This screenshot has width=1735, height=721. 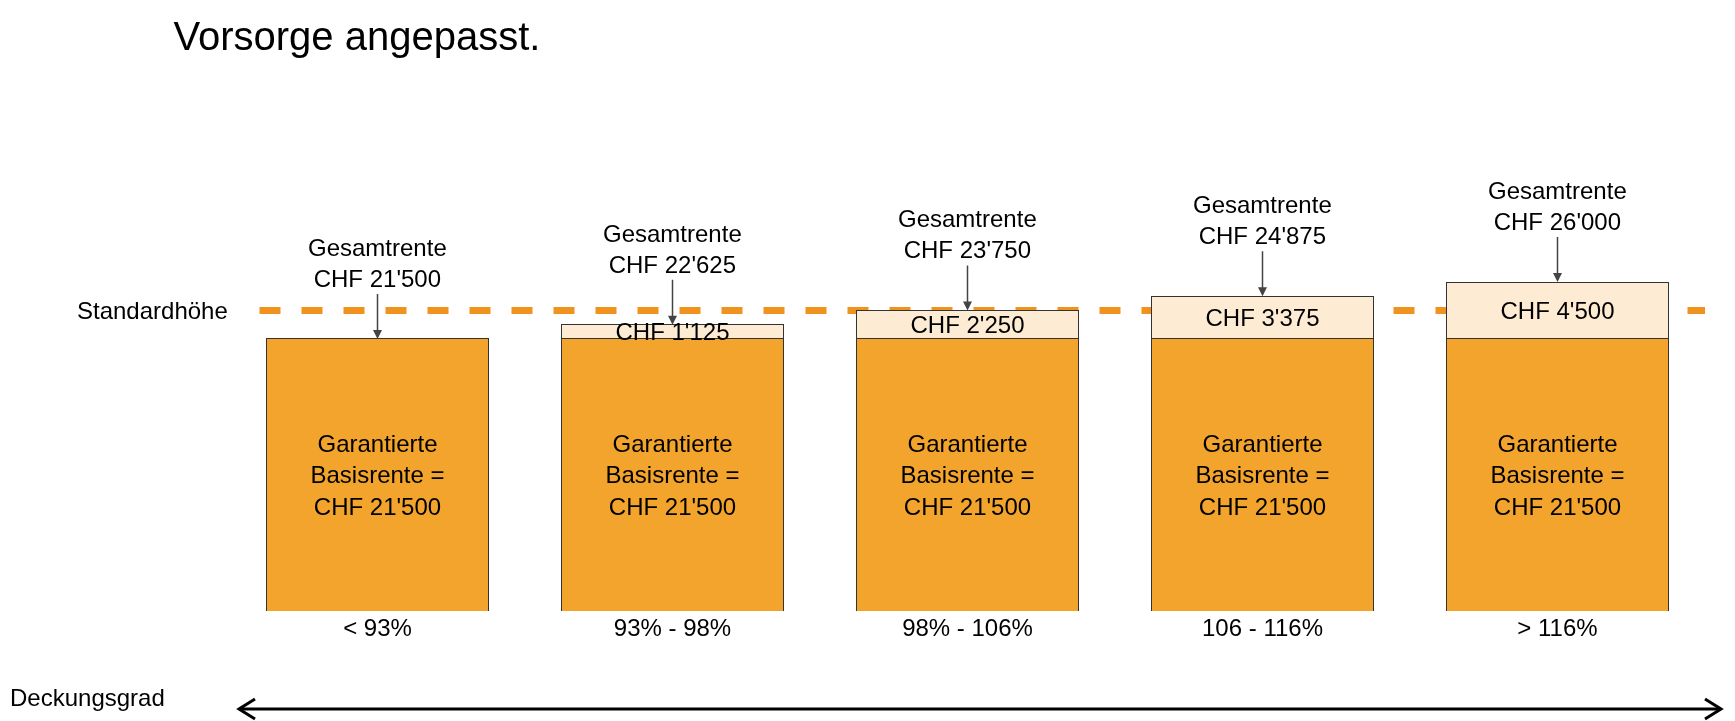 I want to click on x-tick-label: < 93%, so click(x=377, y=627).